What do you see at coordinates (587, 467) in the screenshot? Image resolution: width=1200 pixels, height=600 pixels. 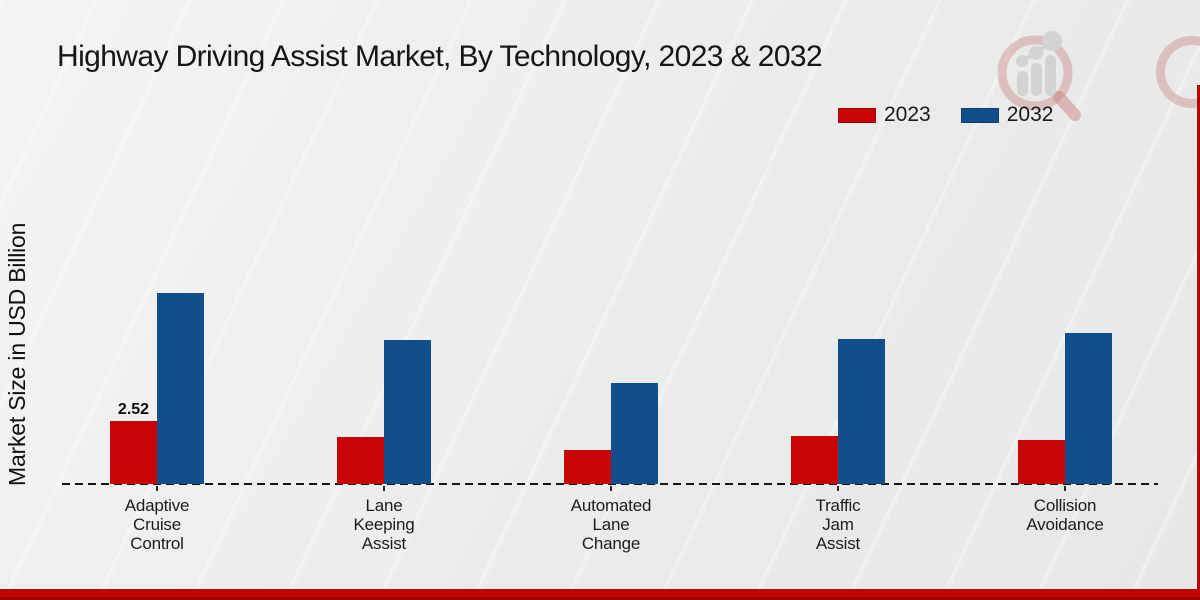 I see `bar-2023-automated-lane-change` at bounding box center [587, 467].